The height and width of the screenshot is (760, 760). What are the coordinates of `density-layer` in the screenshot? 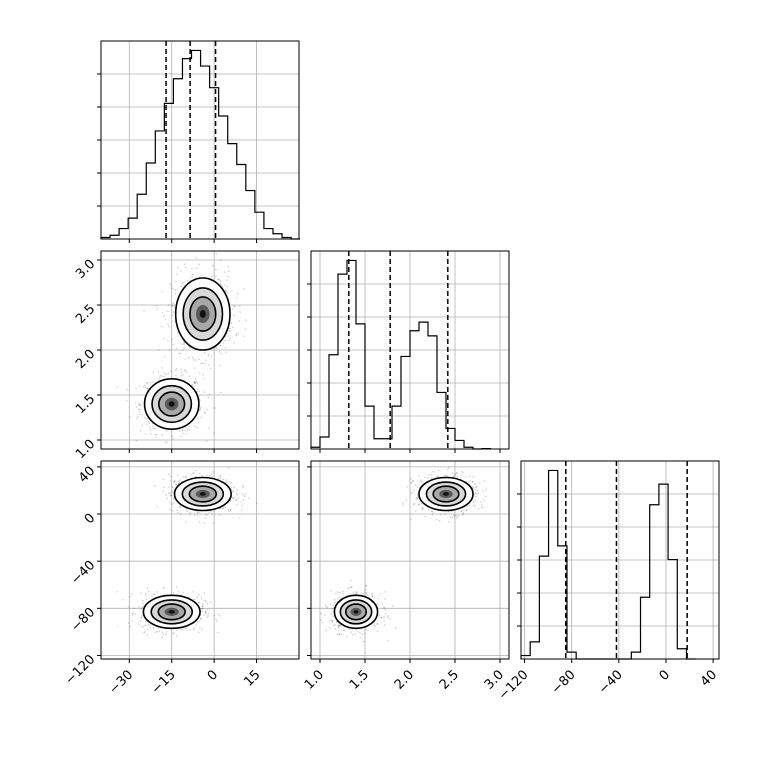 It's located at (186, 553).